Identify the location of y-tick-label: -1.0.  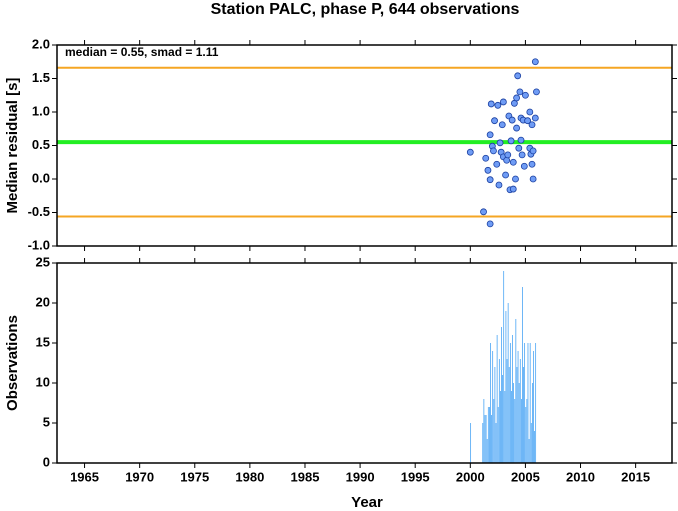
(39, 244).